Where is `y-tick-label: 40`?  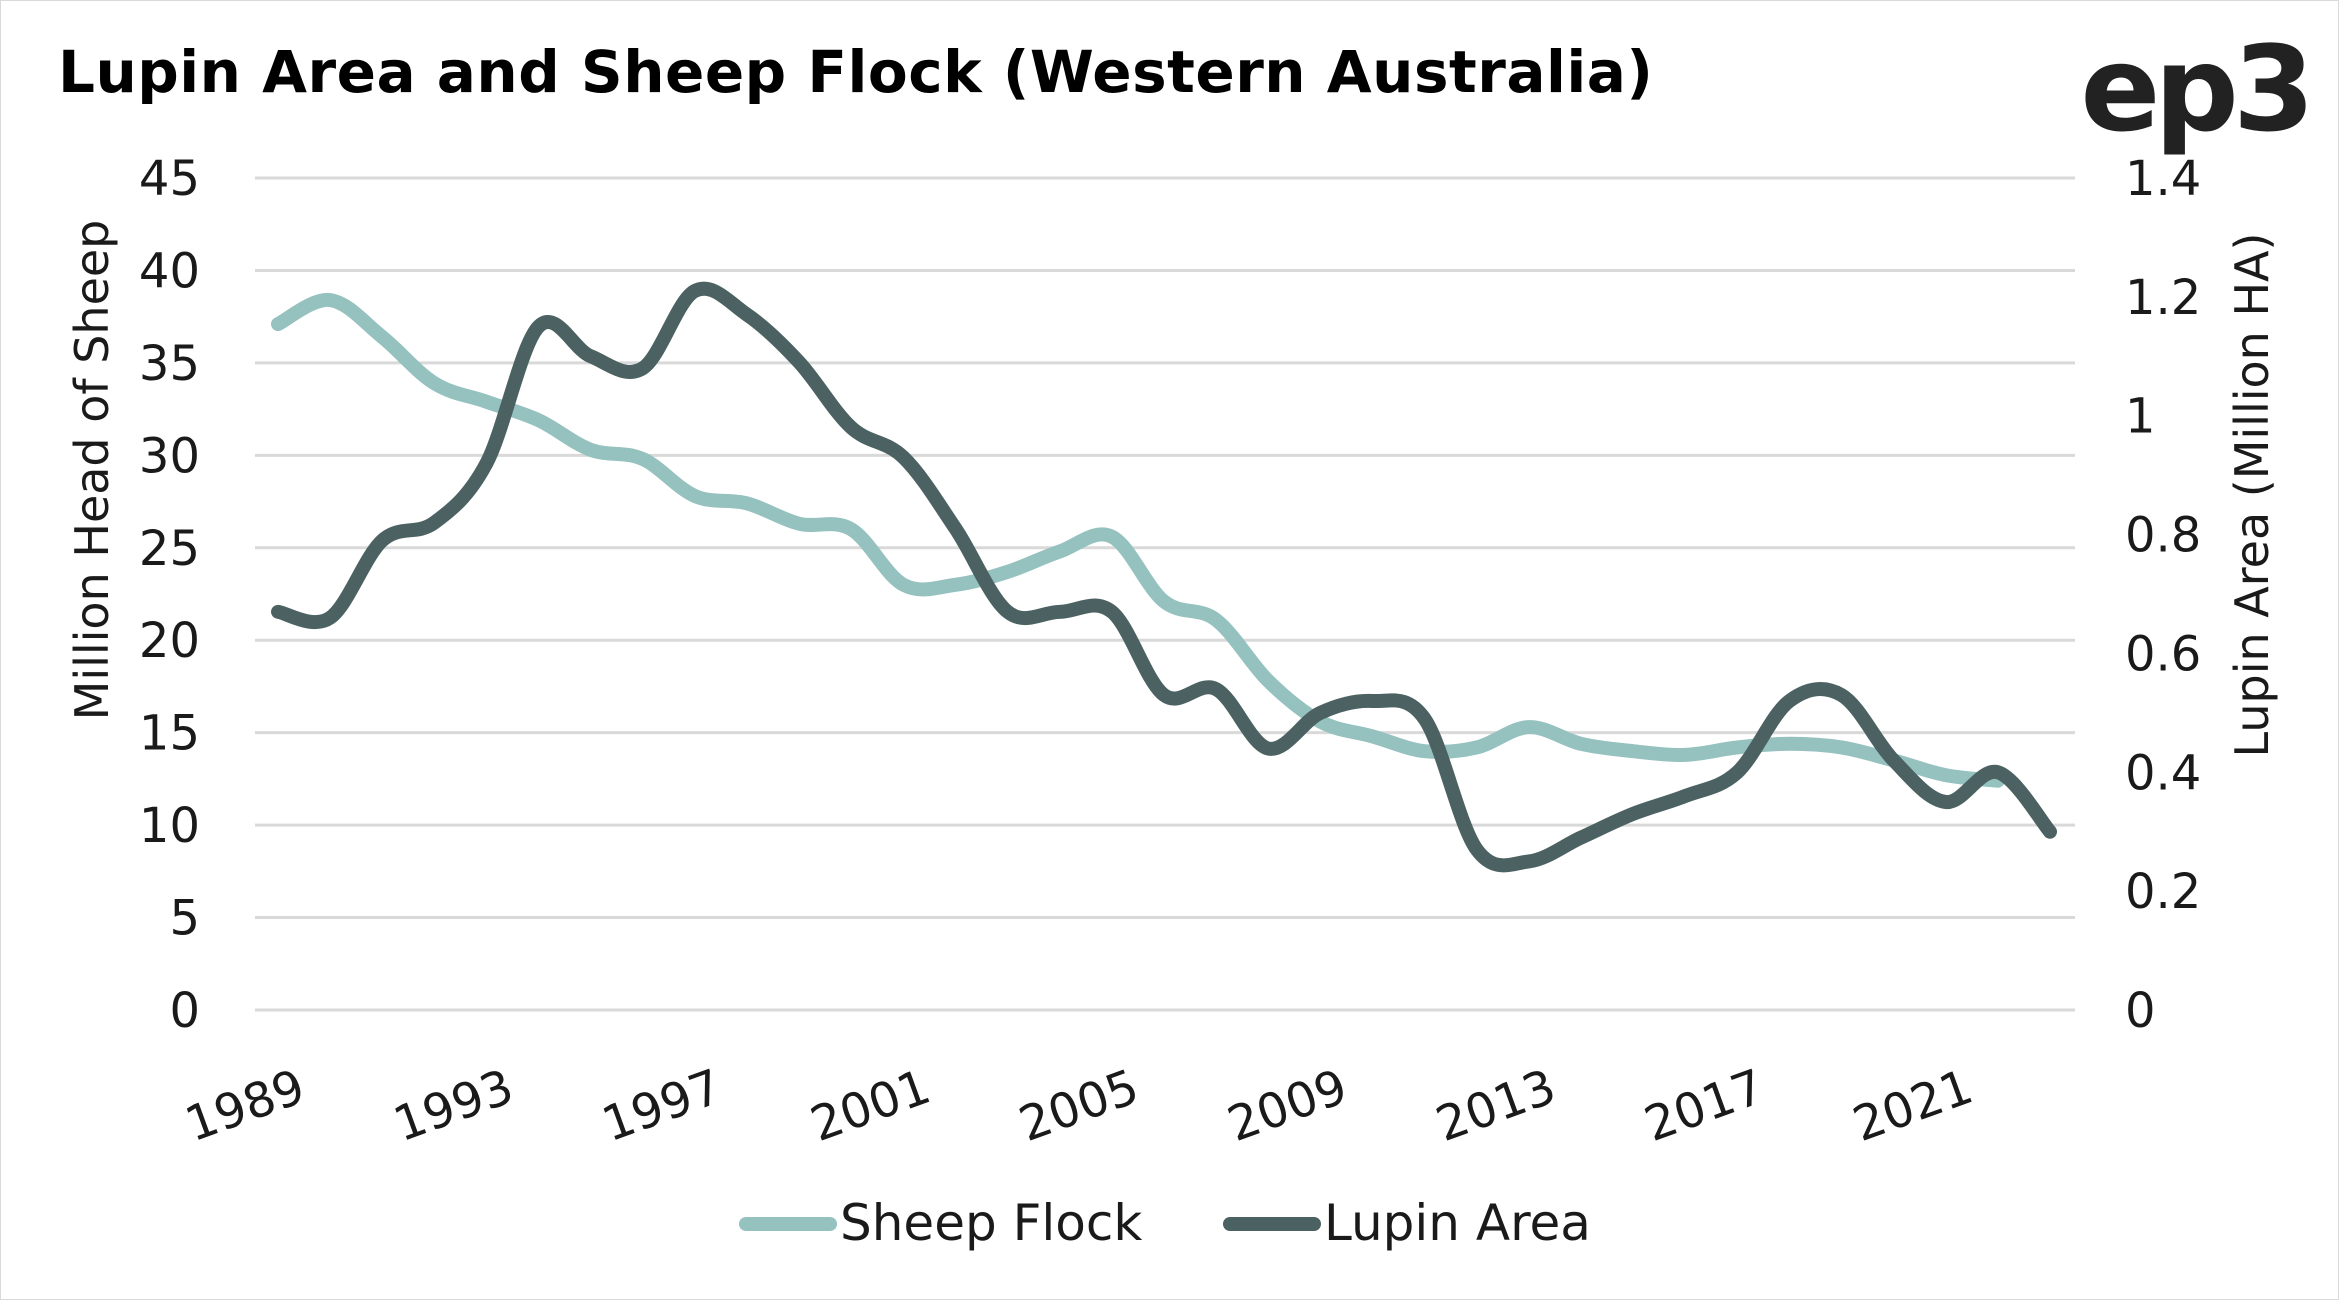
y-tick-label: 40 is located at coordinates (169, 271).